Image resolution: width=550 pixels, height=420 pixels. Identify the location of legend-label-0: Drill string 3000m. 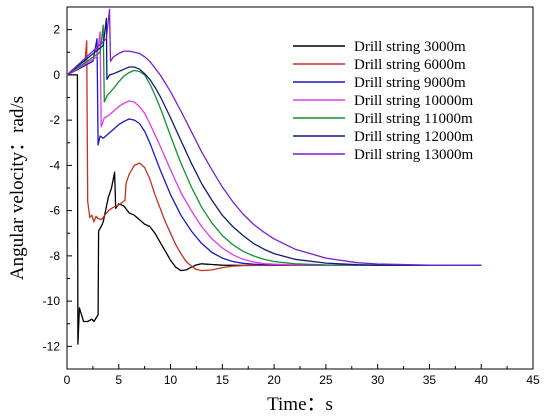
(410, 47).